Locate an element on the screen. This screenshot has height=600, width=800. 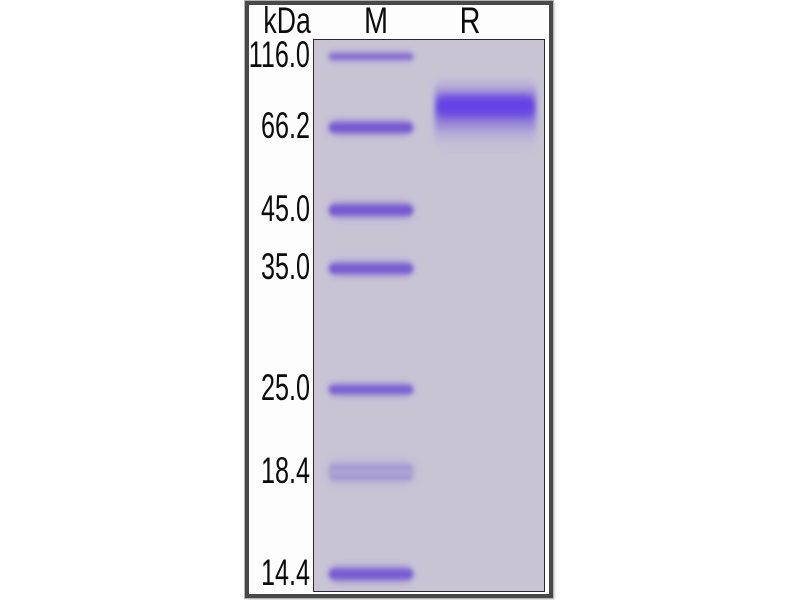
ladder-label-116.0: 116.0 is located at coordinates (279, 54).